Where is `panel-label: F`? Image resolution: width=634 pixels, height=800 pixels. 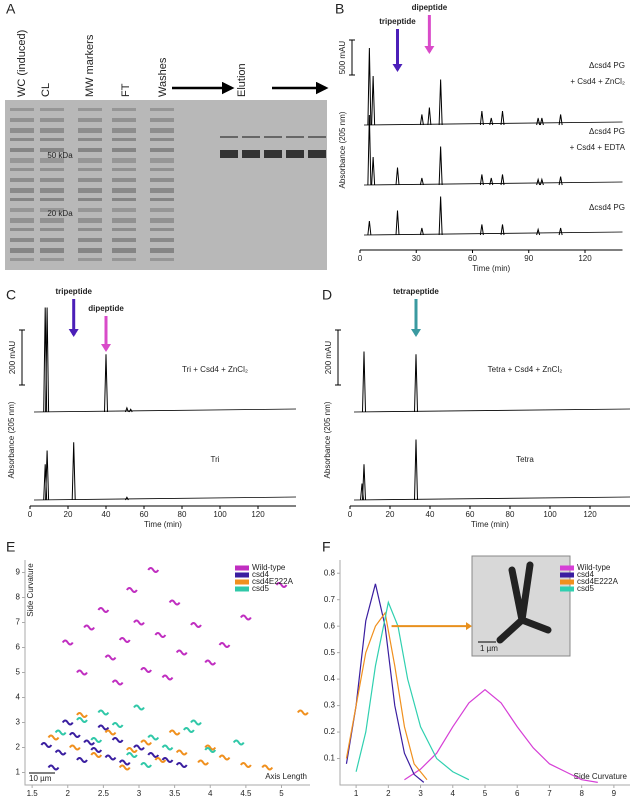
panel-label: F is located at coordinates (326, 547).